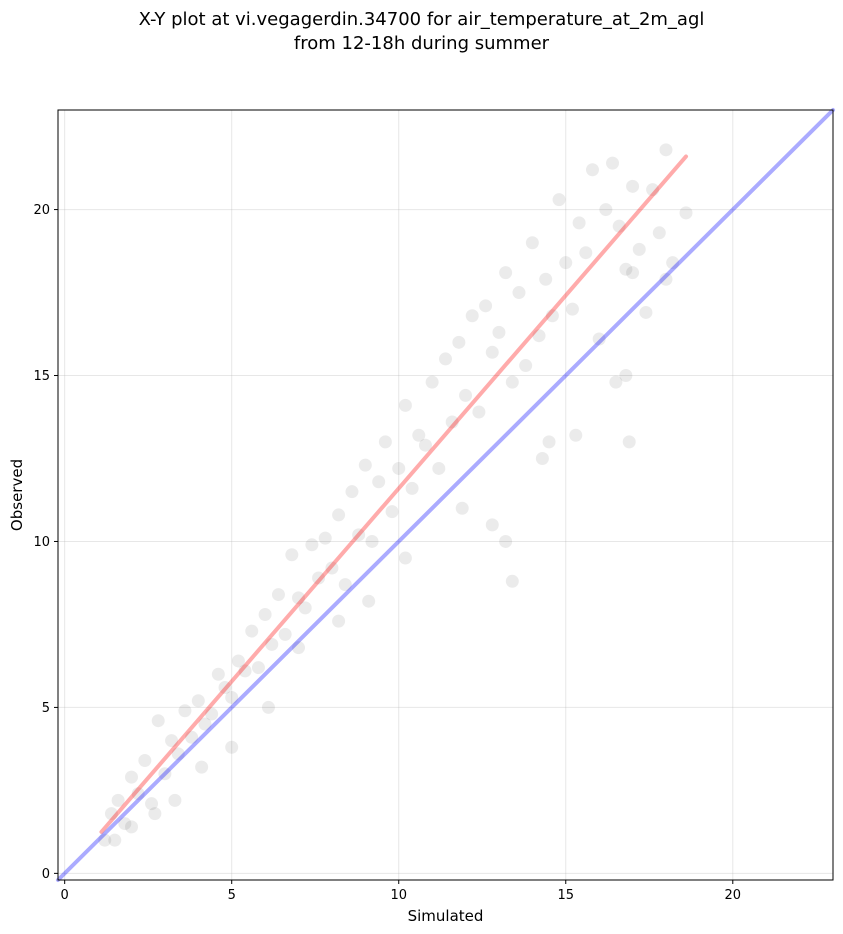 The height and width of the screenshot is (934, 843). Describe the element at coordinates (421, 43) in the screenshot. I see `chart-title-line2: from 12-18h during summer` at that location.